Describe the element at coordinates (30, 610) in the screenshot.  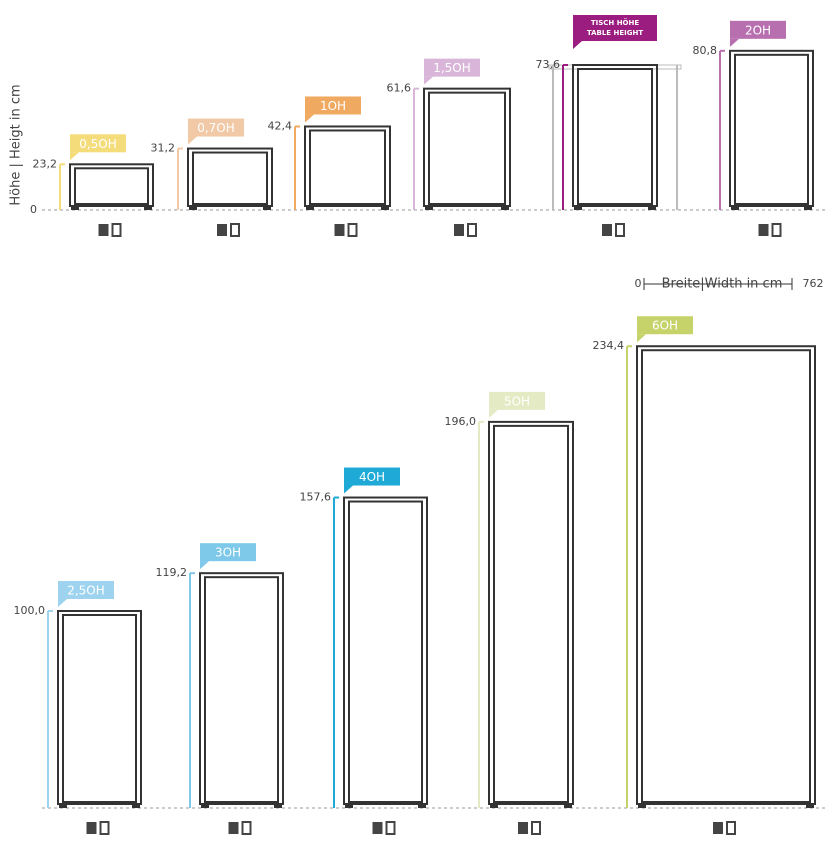
I see `height-label: 100,0` at that location.